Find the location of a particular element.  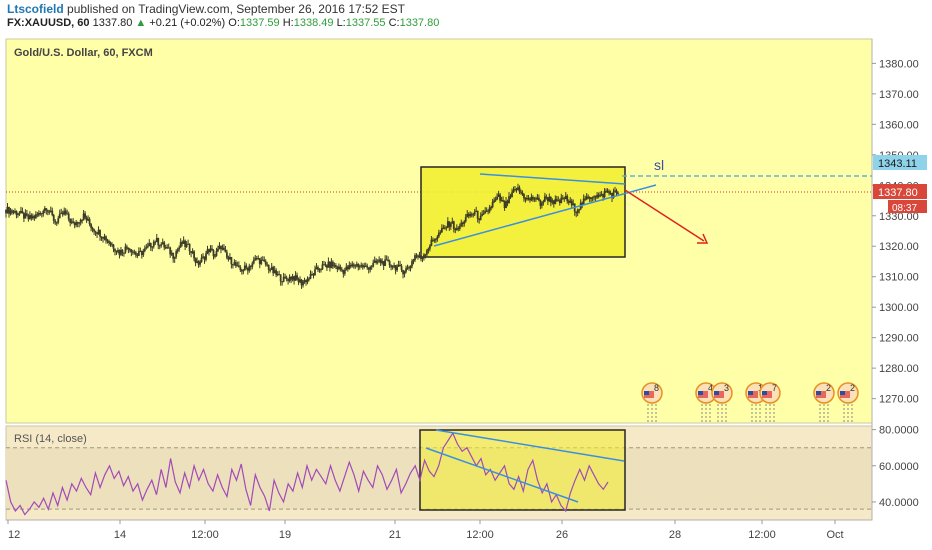

author-link: Ltscofield is located at coordinates (35, 9).